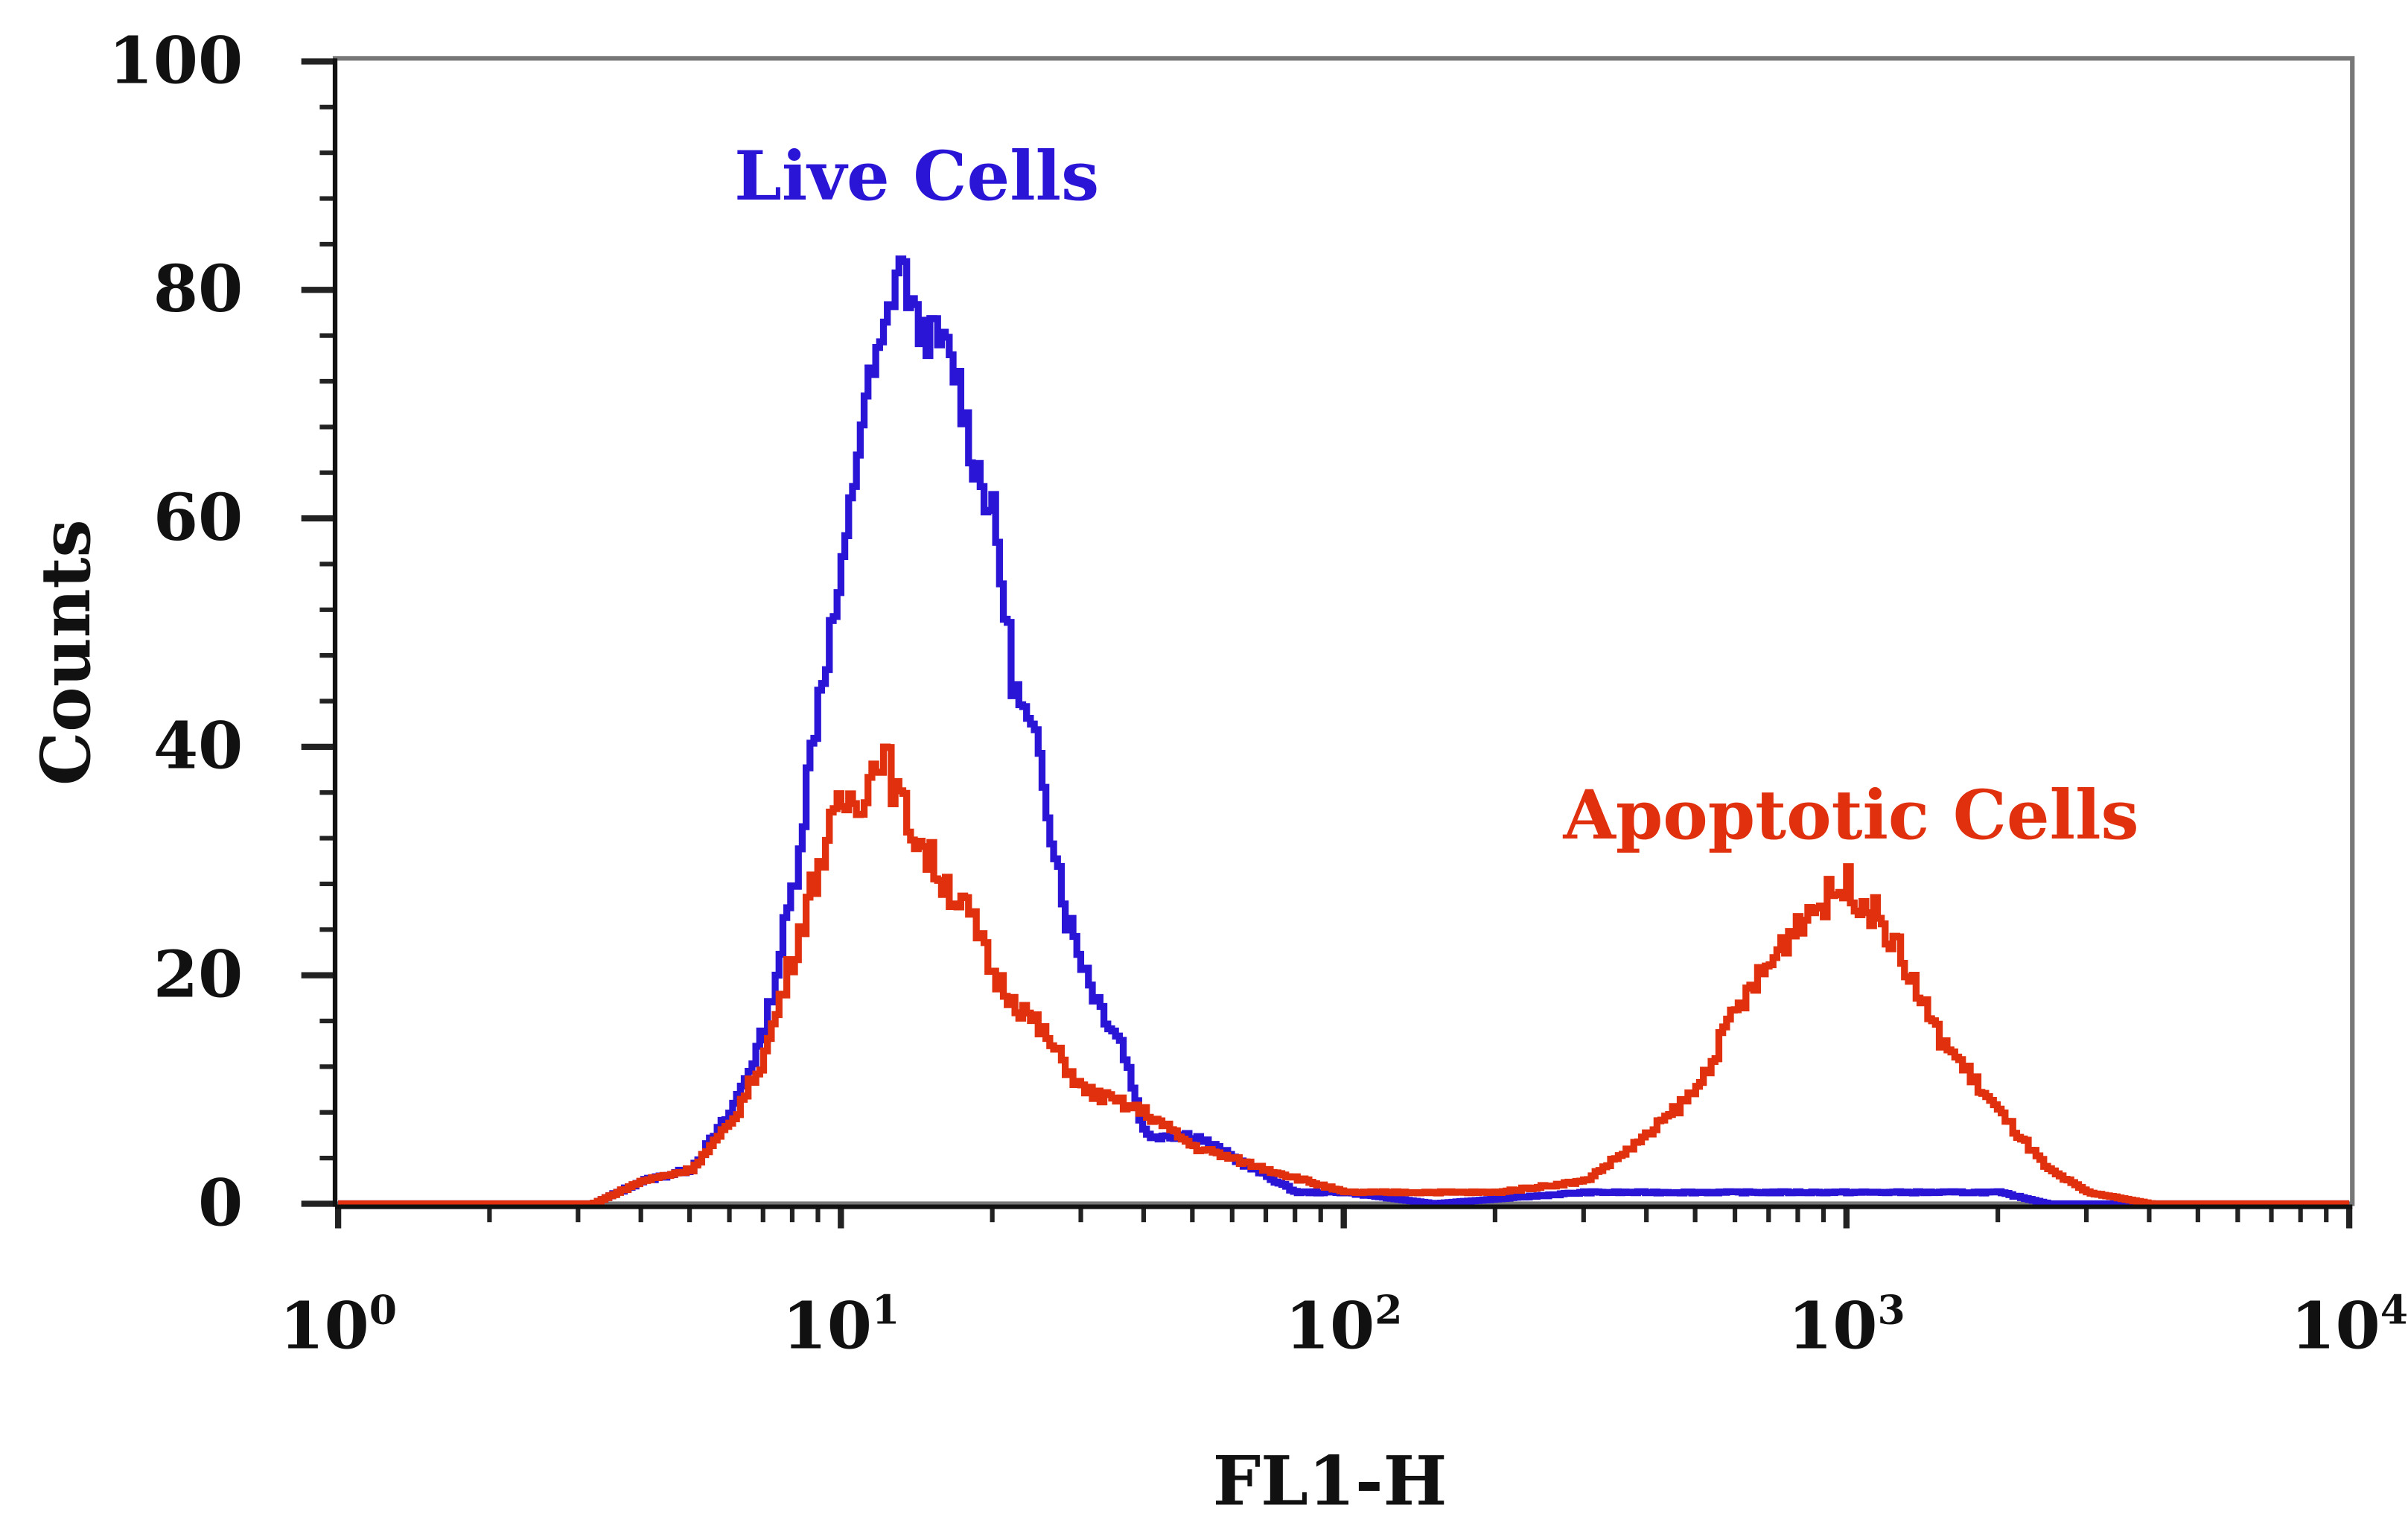 This screenshot has height=1540, width=2408. Describe the element at coordinates (1343, 1285) in the screenshot. I see `x-axis: 10⁰ 10¹ 10² 10³ 10⁴` at that location.